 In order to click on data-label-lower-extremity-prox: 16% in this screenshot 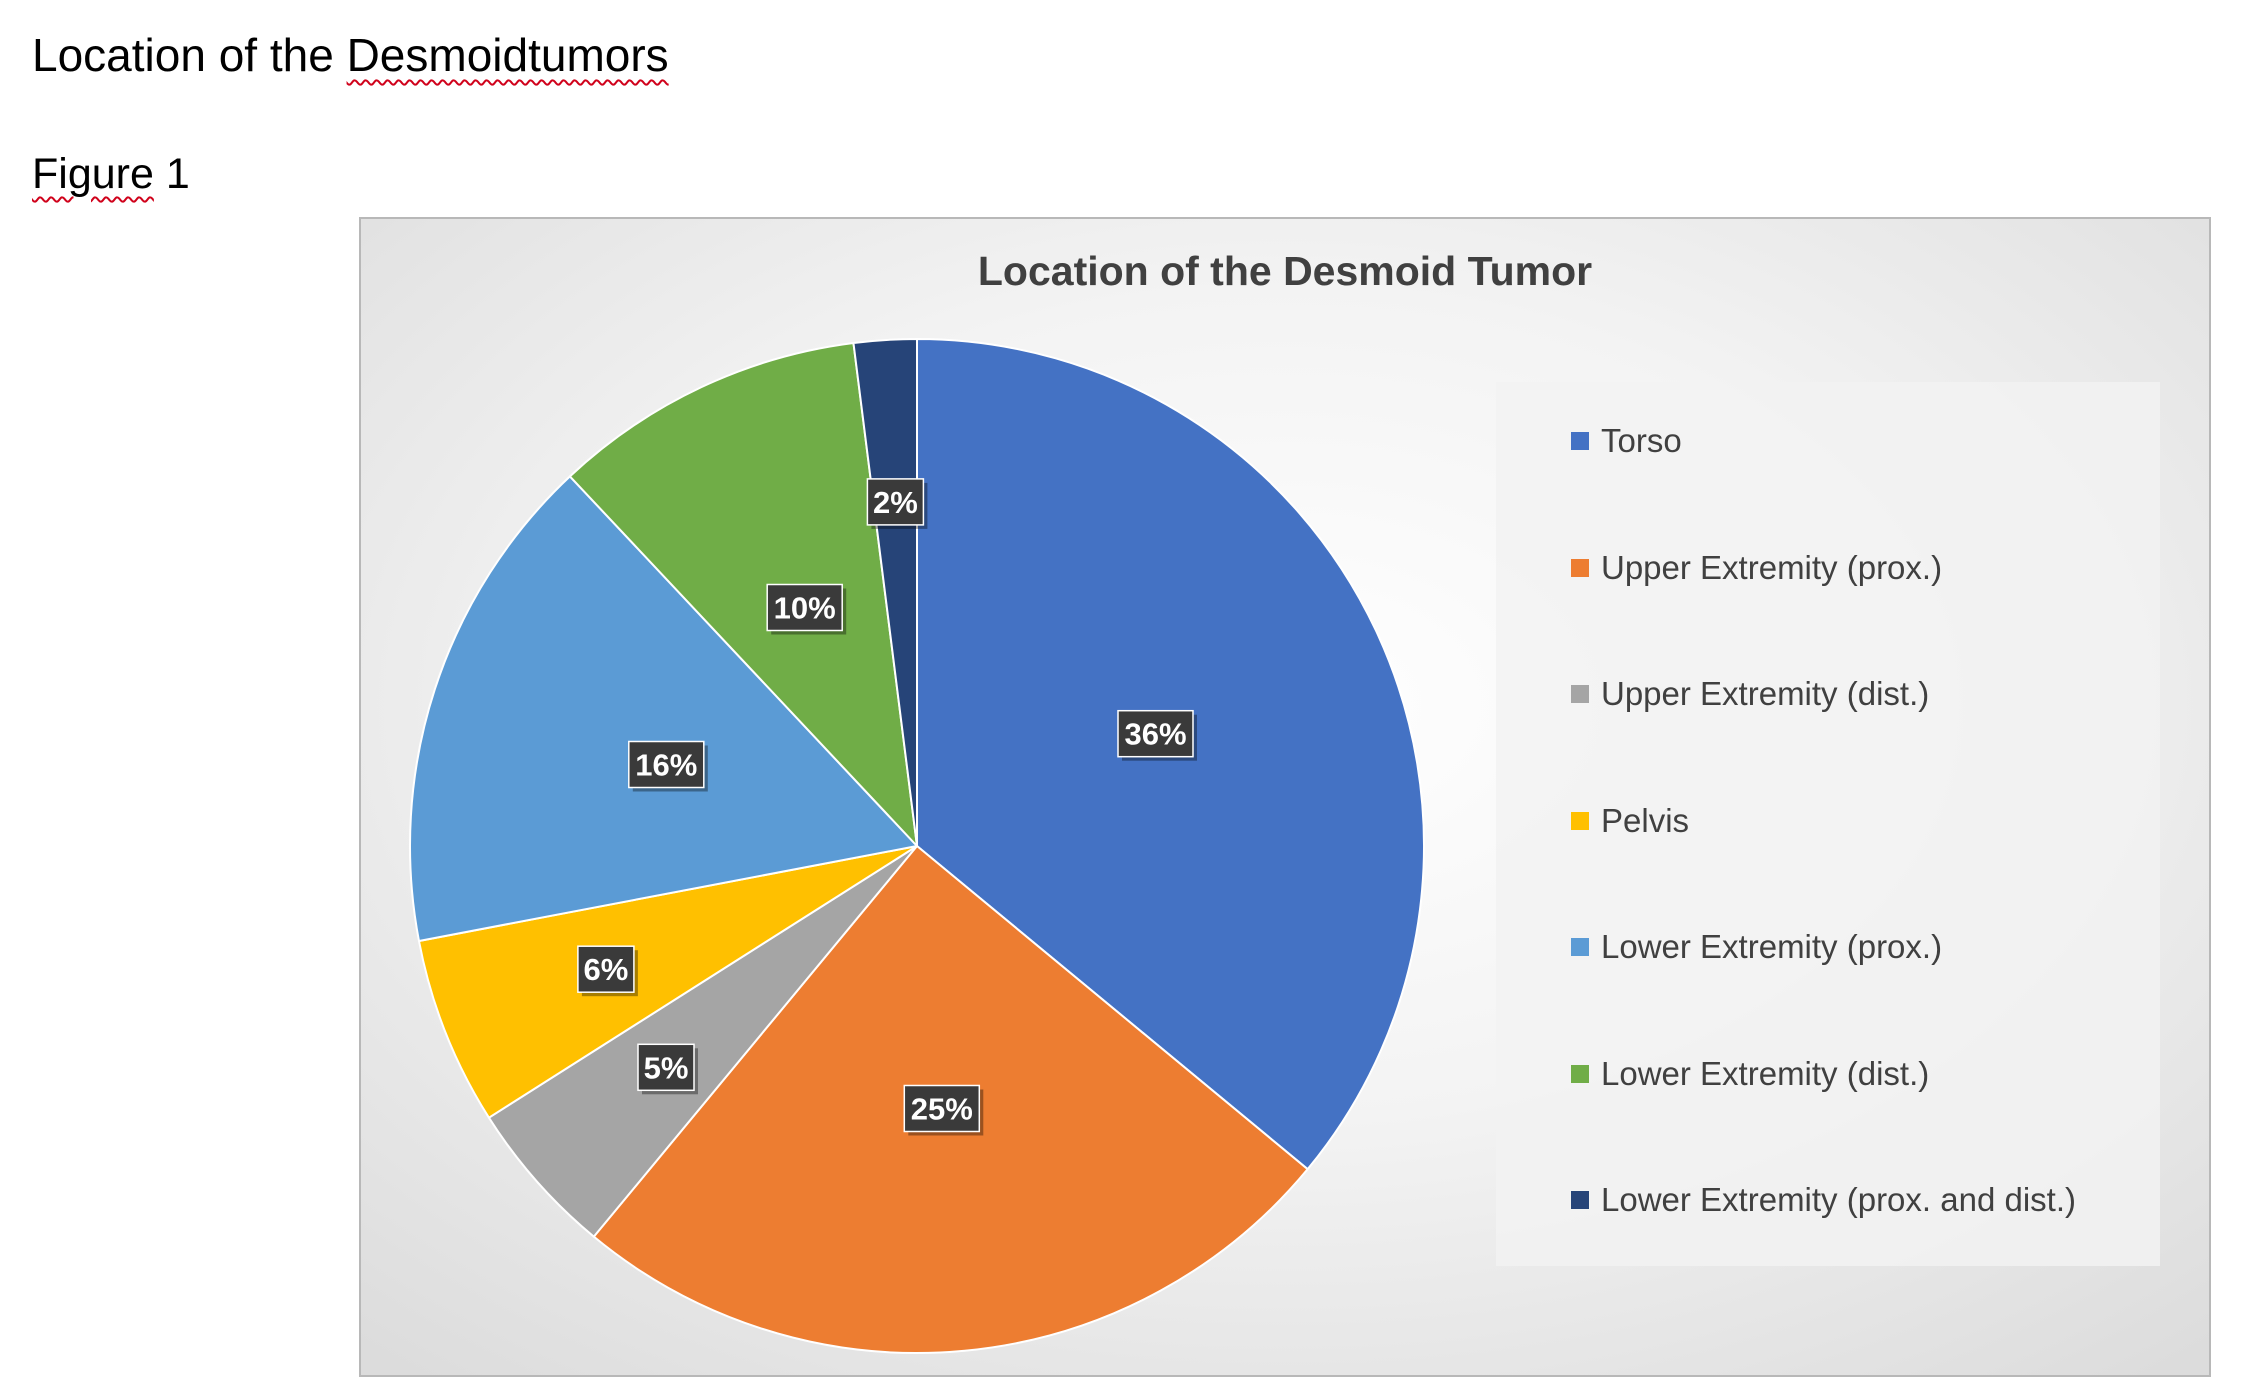, I will do `click(668, 766)`.